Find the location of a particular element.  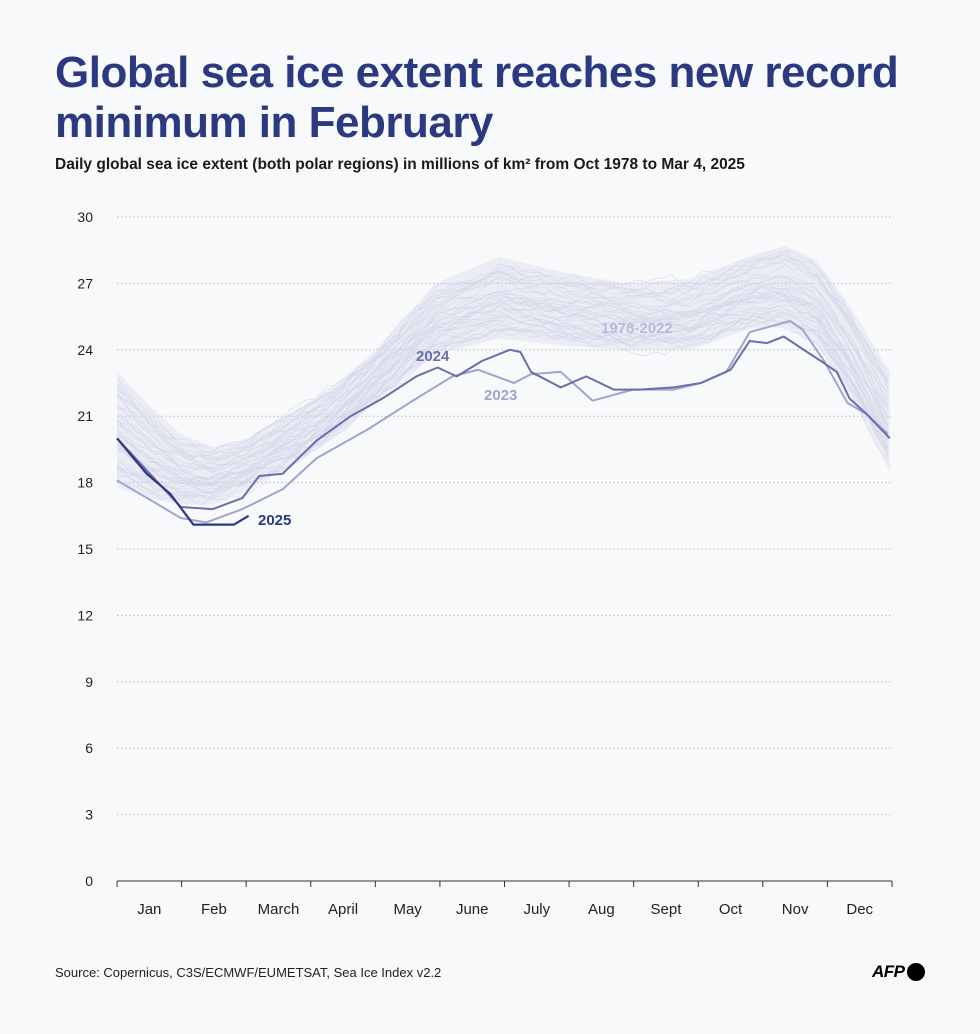

y-tick-label: 0 is located at coordinates (89, 881).